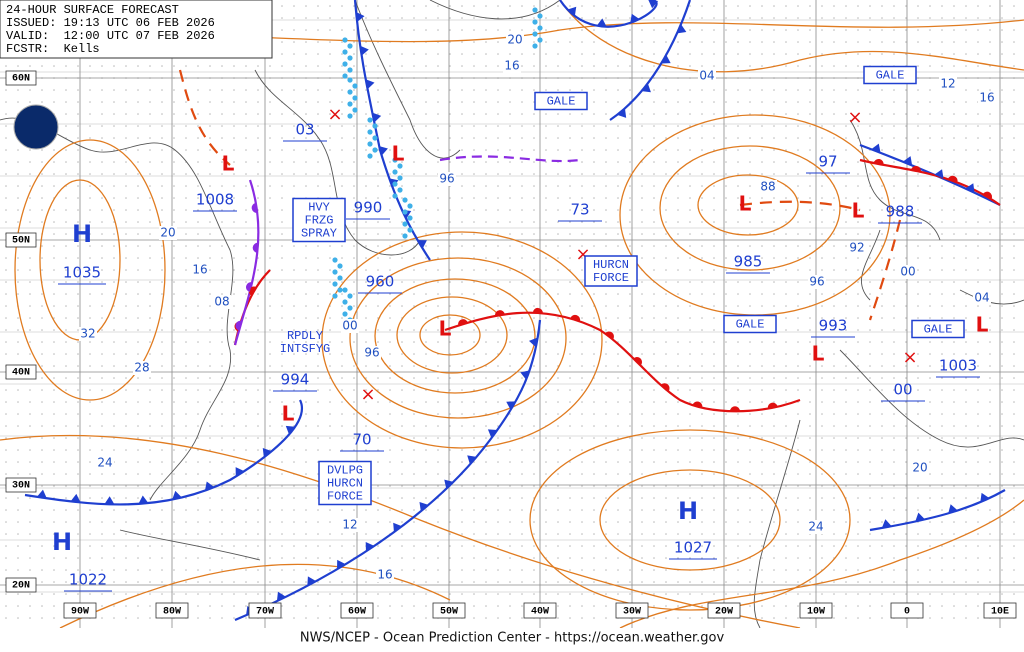 This screenshot has height=652, width=1024. What do you see at coordinates (437, 168) in the screenshot?
I see `ice-edge` at bounding box center [437, 168].